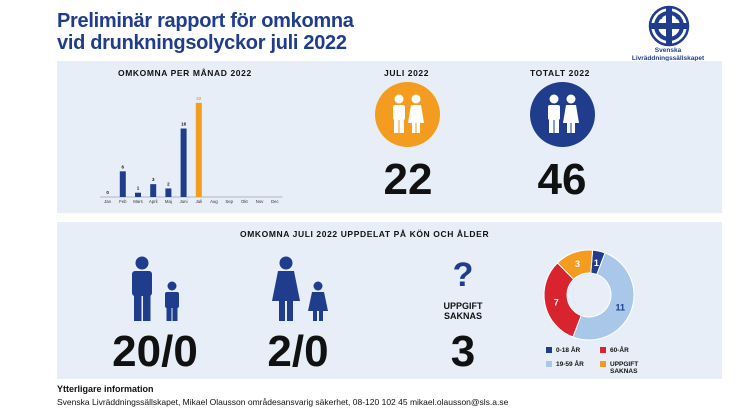  I want to click on total-heading: TOTALT 2022, so click(560, 73).